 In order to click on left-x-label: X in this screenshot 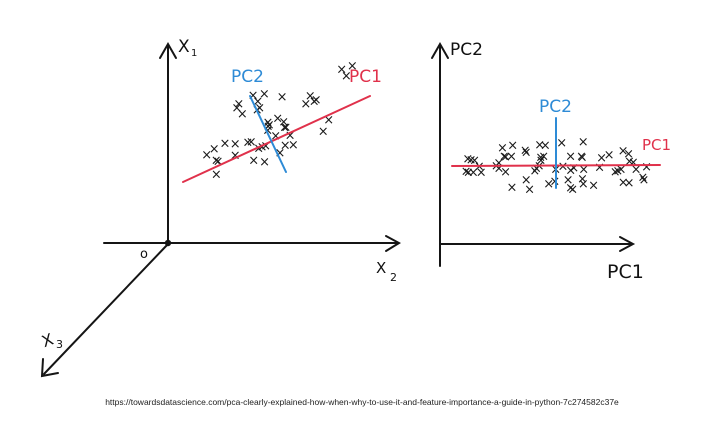, I will do `click(381, 268)`.